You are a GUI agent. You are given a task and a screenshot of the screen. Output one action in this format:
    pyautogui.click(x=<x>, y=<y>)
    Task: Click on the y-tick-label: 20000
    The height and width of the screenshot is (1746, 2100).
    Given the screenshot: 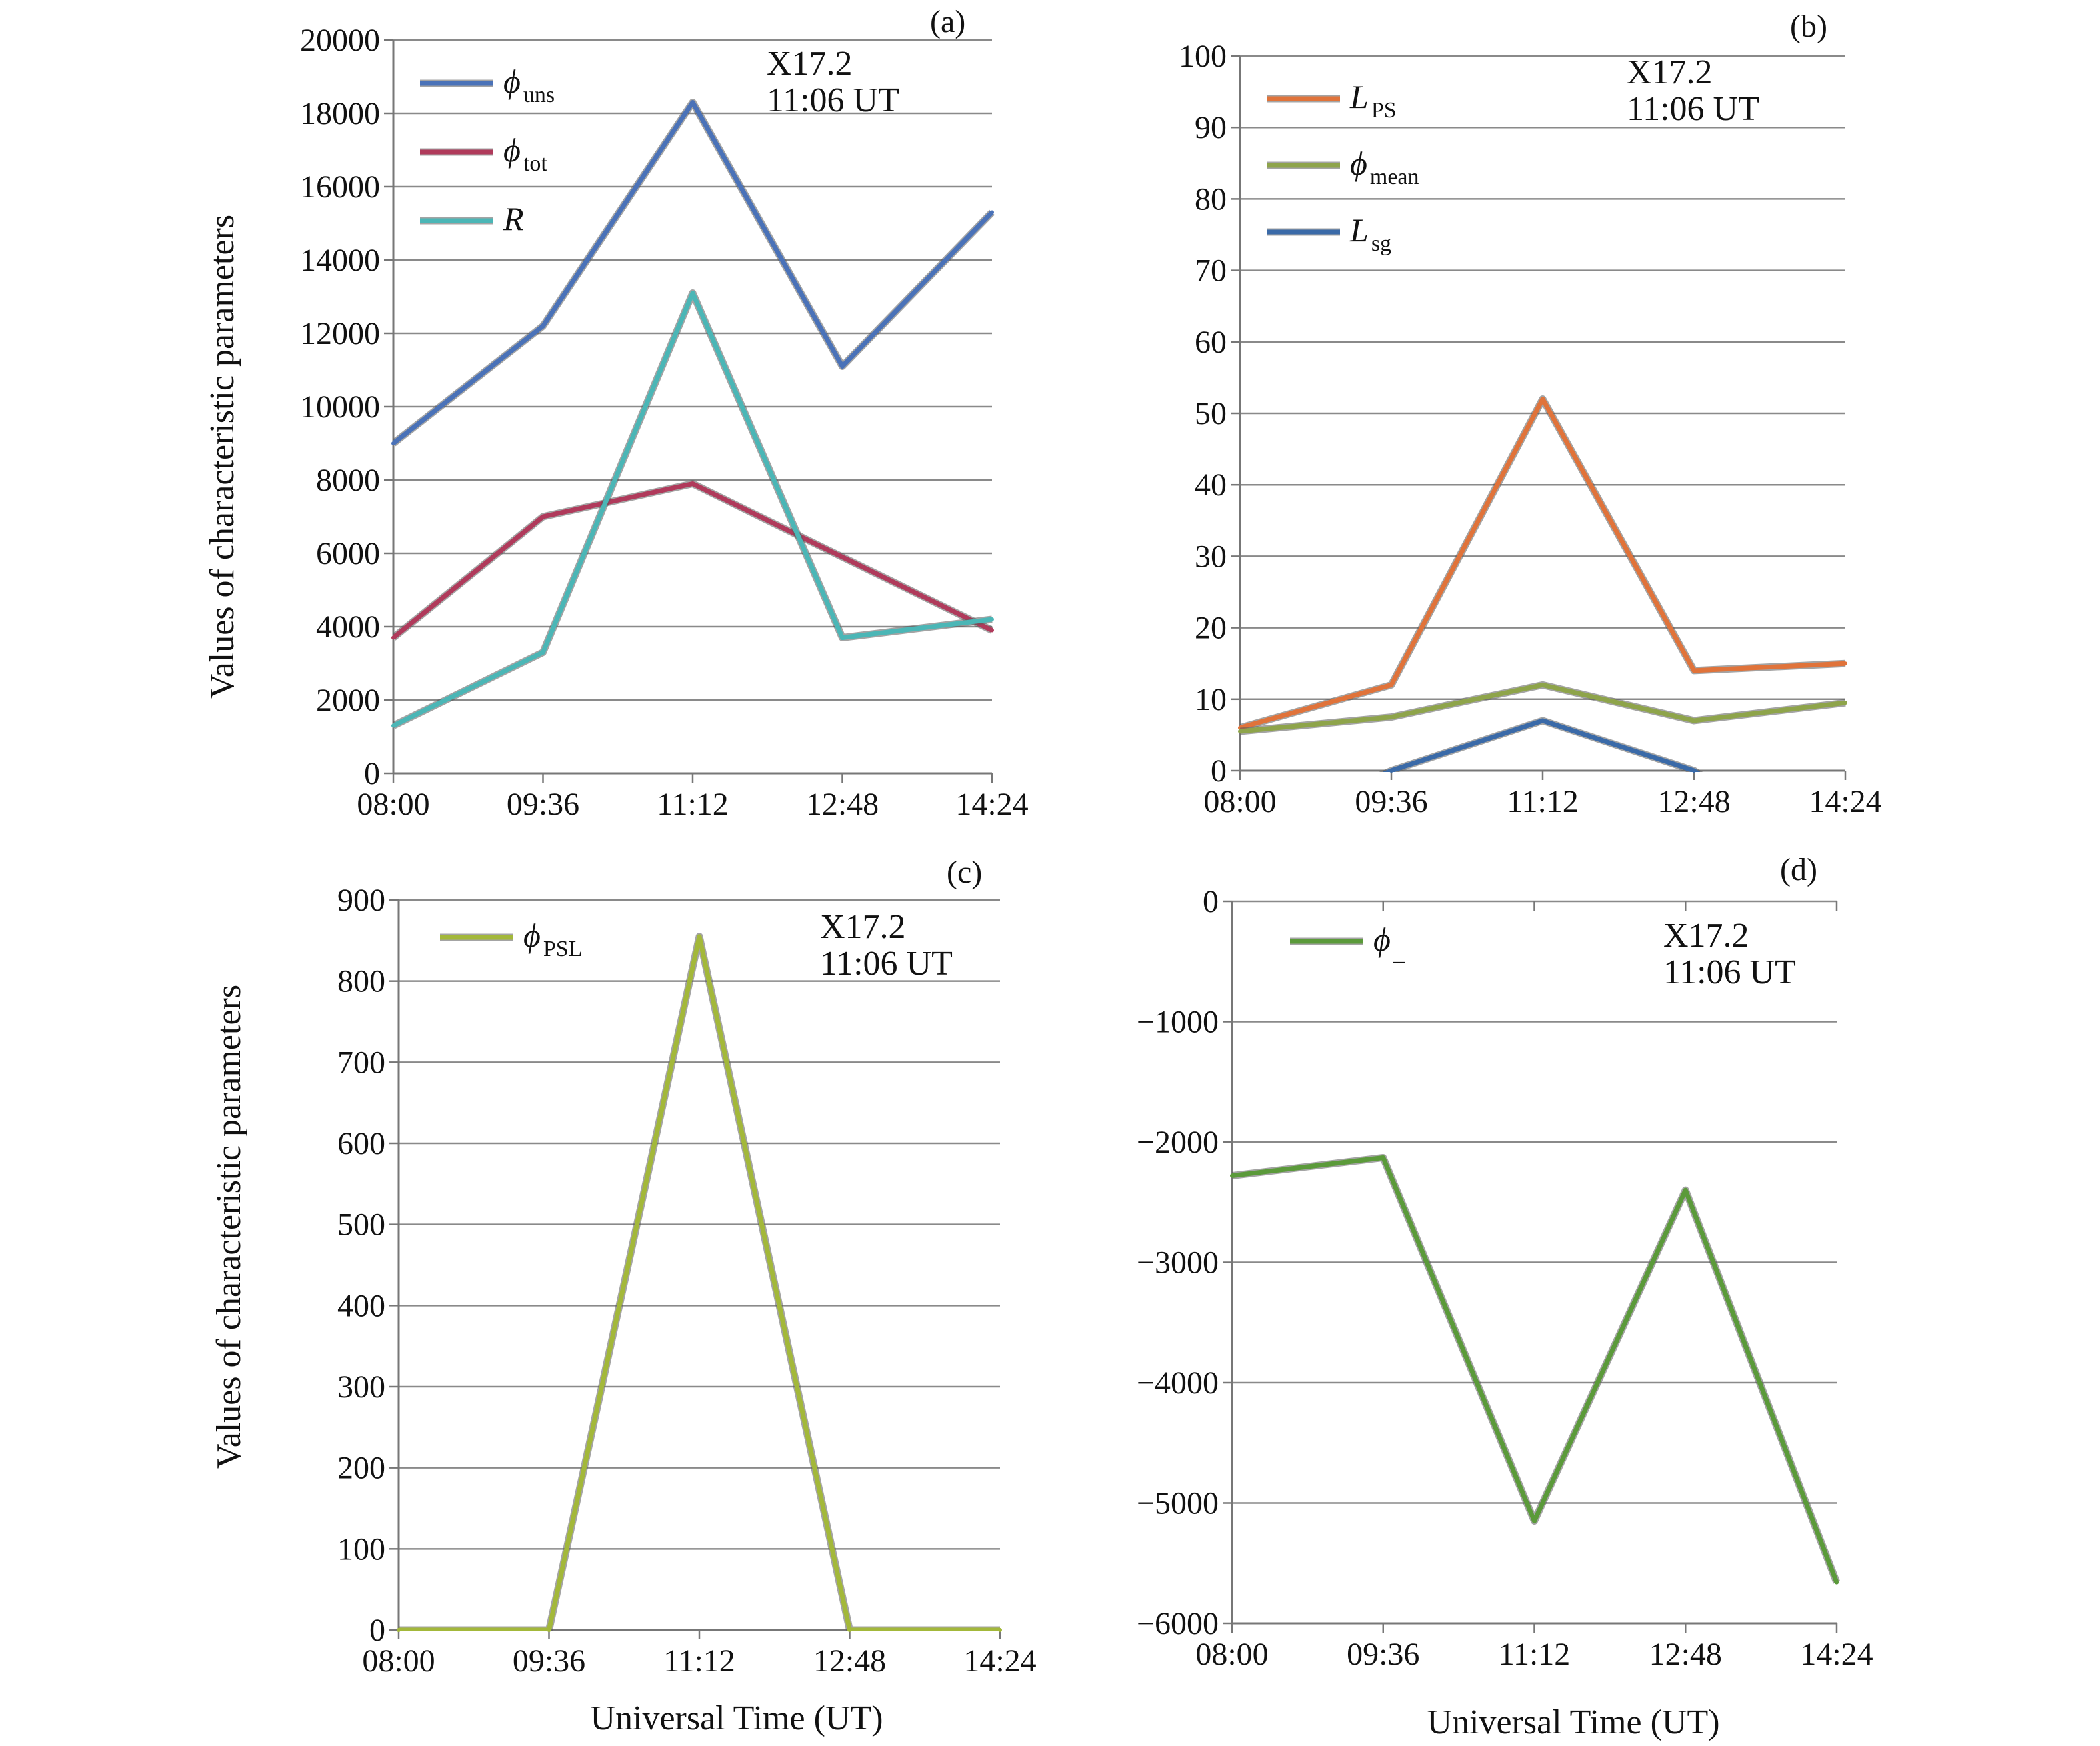 What is the action you would take?
    pyautogui.click(x=340, y=40)
    